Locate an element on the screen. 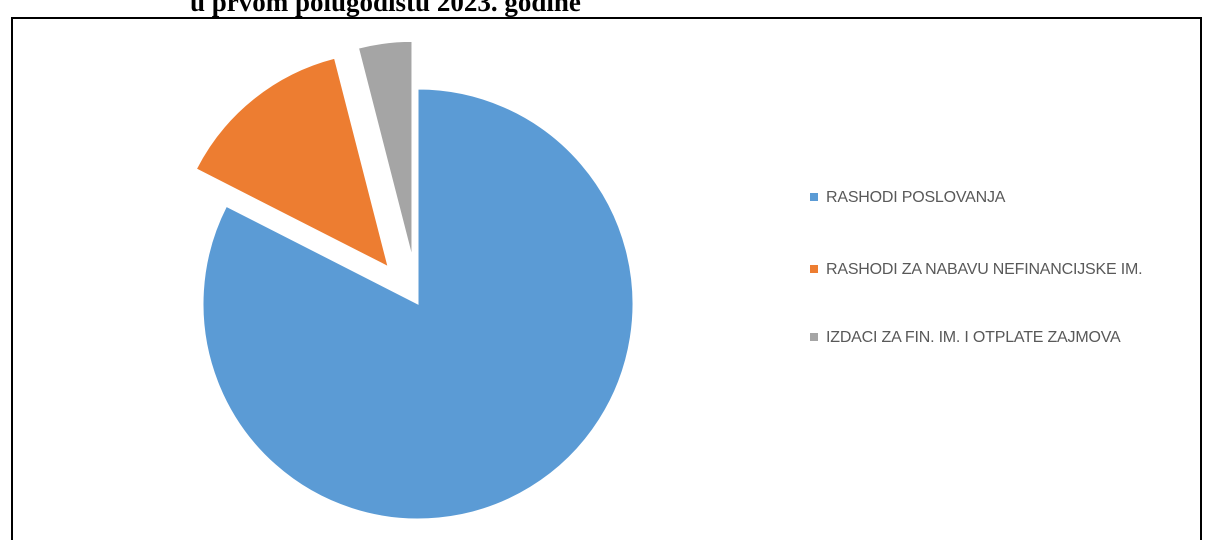  pie-slice-rashodi-za-nabavu is located at coordinates (292, 162).